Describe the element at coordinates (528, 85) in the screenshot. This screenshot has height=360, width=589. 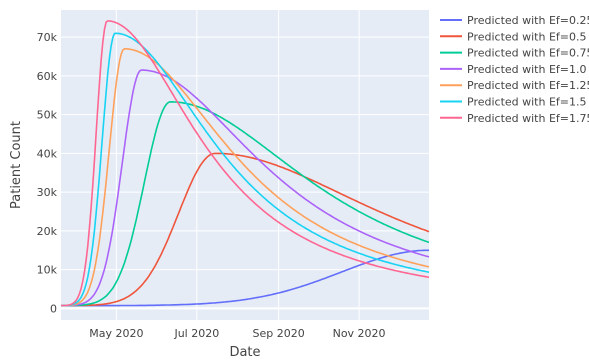
I see `legend-label: Predicted with Ef=1.25` at that location.